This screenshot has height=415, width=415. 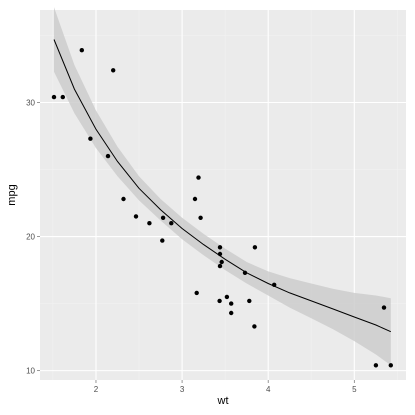 I want to click on x-axis-ticks: 2 3 4 5, so click(x=225, y=387).